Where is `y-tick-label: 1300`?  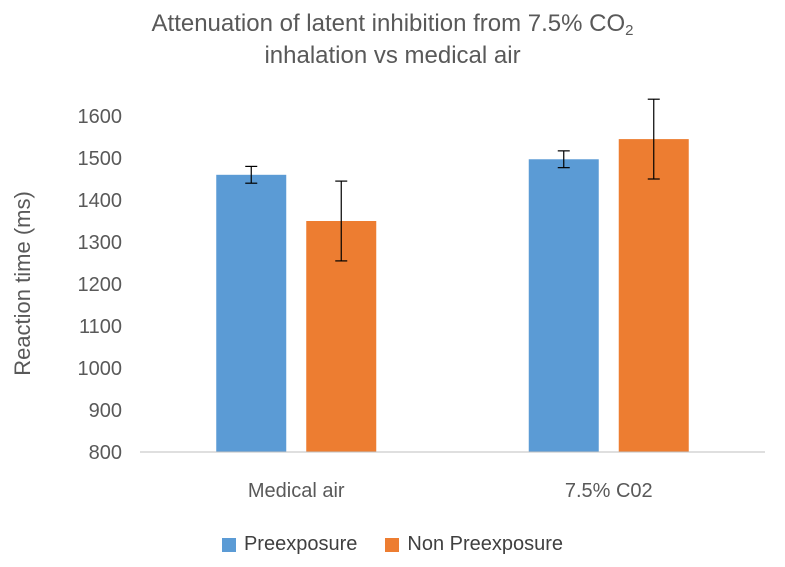 y-tick-label: 1300 is located at coordinates (100, 243).